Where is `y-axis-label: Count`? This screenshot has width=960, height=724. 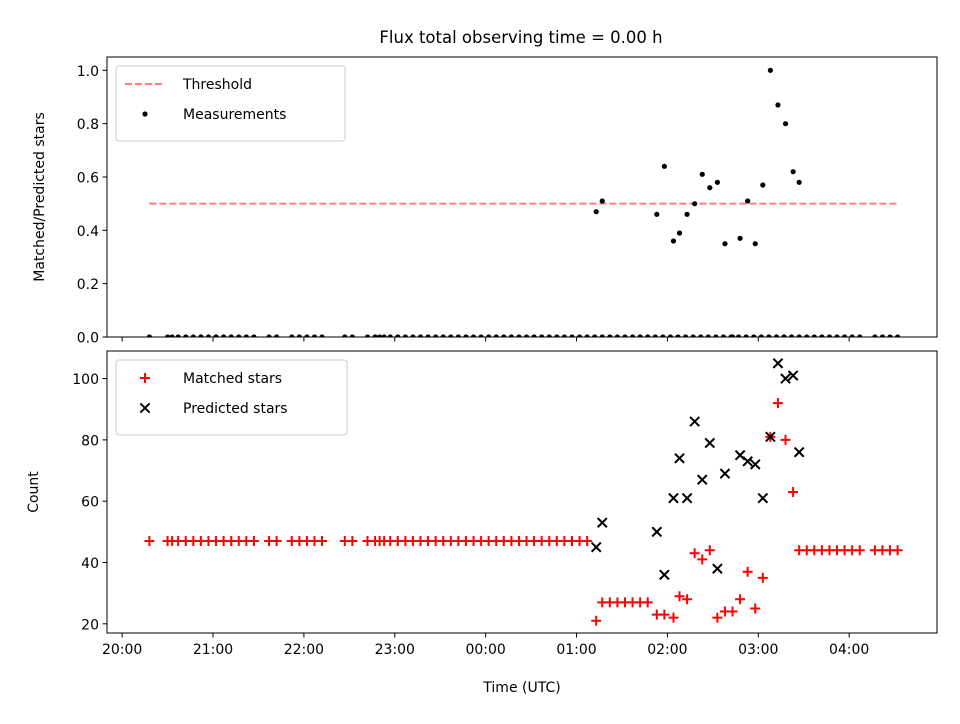 y-axis-label: Count is located at coordinates (34, 492).